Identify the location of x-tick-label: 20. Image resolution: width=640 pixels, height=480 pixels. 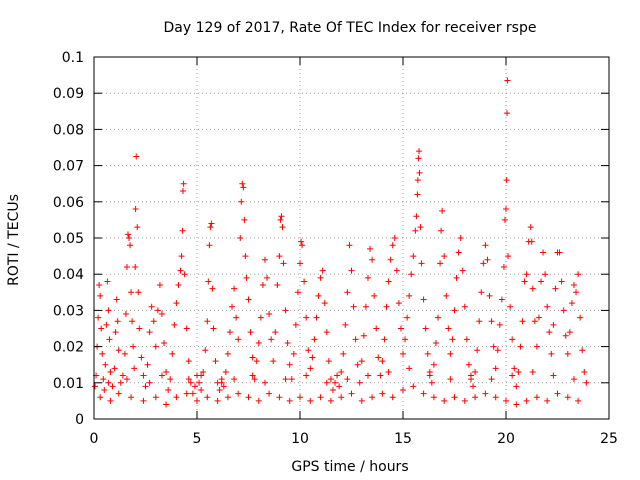
(506, 439).